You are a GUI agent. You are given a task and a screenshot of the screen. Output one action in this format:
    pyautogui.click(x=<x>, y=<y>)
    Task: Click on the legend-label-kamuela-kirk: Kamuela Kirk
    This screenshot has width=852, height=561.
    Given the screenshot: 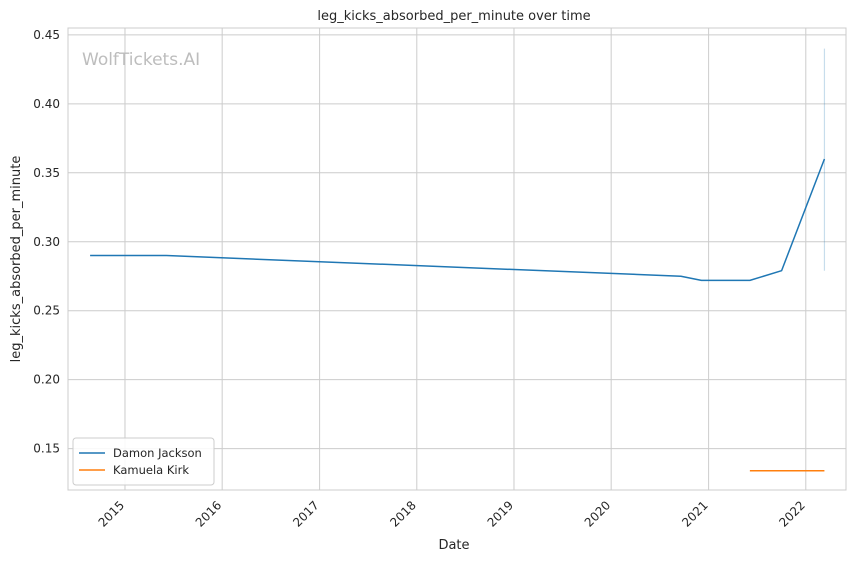 What is the action you would take?
    pyautogui.click(x=151, y=470)
    